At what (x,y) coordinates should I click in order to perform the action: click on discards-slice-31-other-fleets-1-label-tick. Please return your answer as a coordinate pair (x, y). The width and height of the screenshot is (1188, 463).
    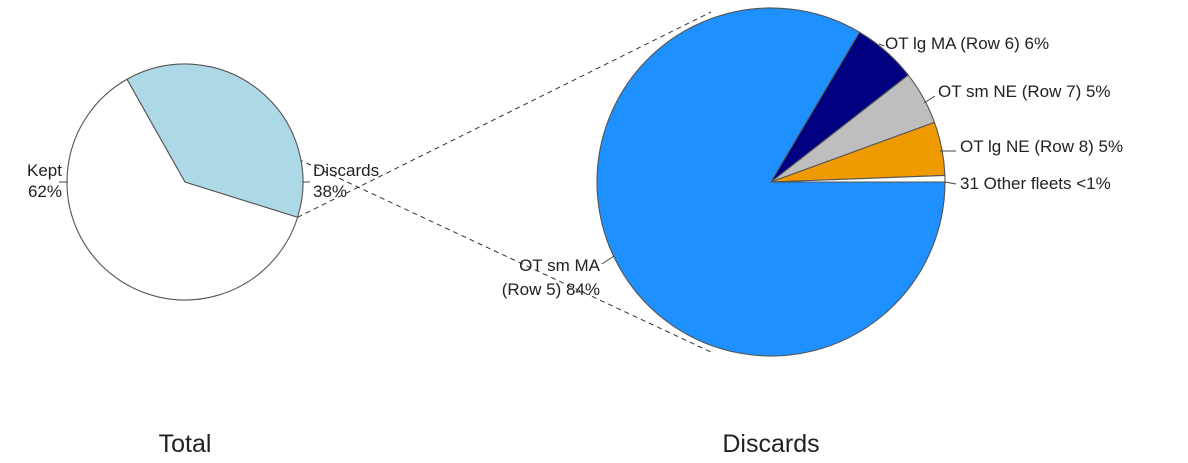
    Looking at the image, I should click on (950, 183).